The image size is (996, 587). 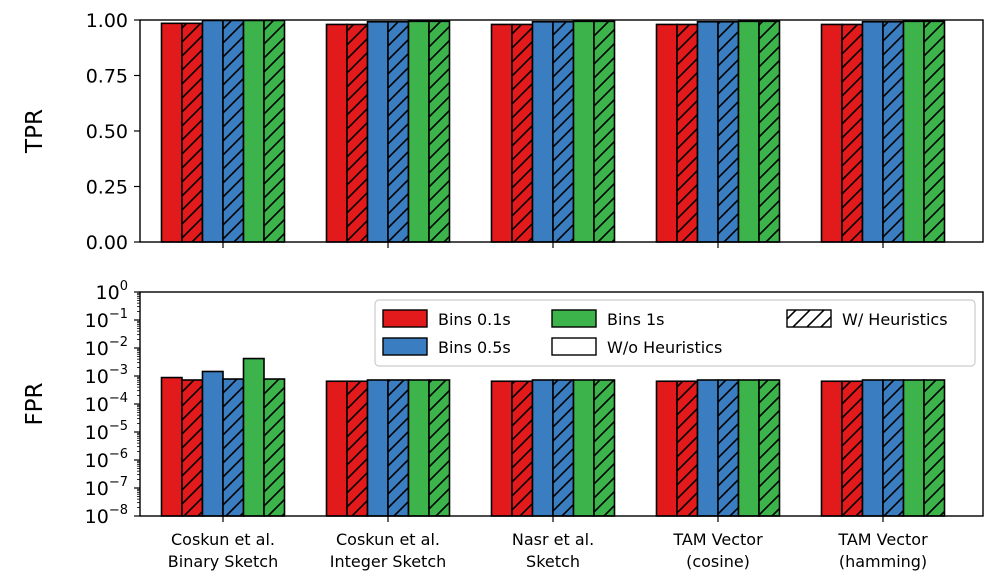 I want to click on bar-top-s0-c0, so click(x=171, y=132).